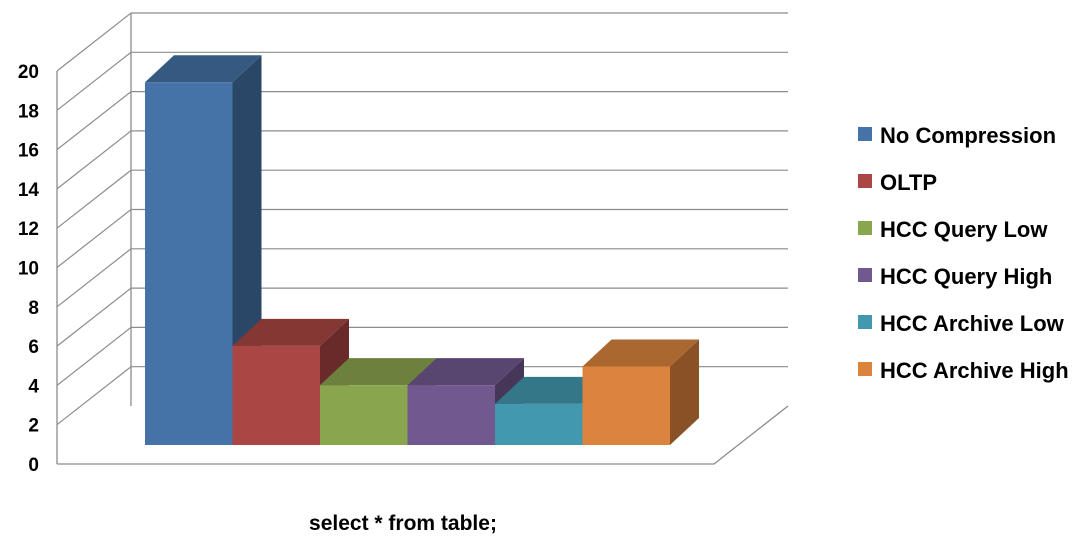 This screenshot has height=536, width=1078. I want to click on bar-hcc-archive-high, so click(640, 392).